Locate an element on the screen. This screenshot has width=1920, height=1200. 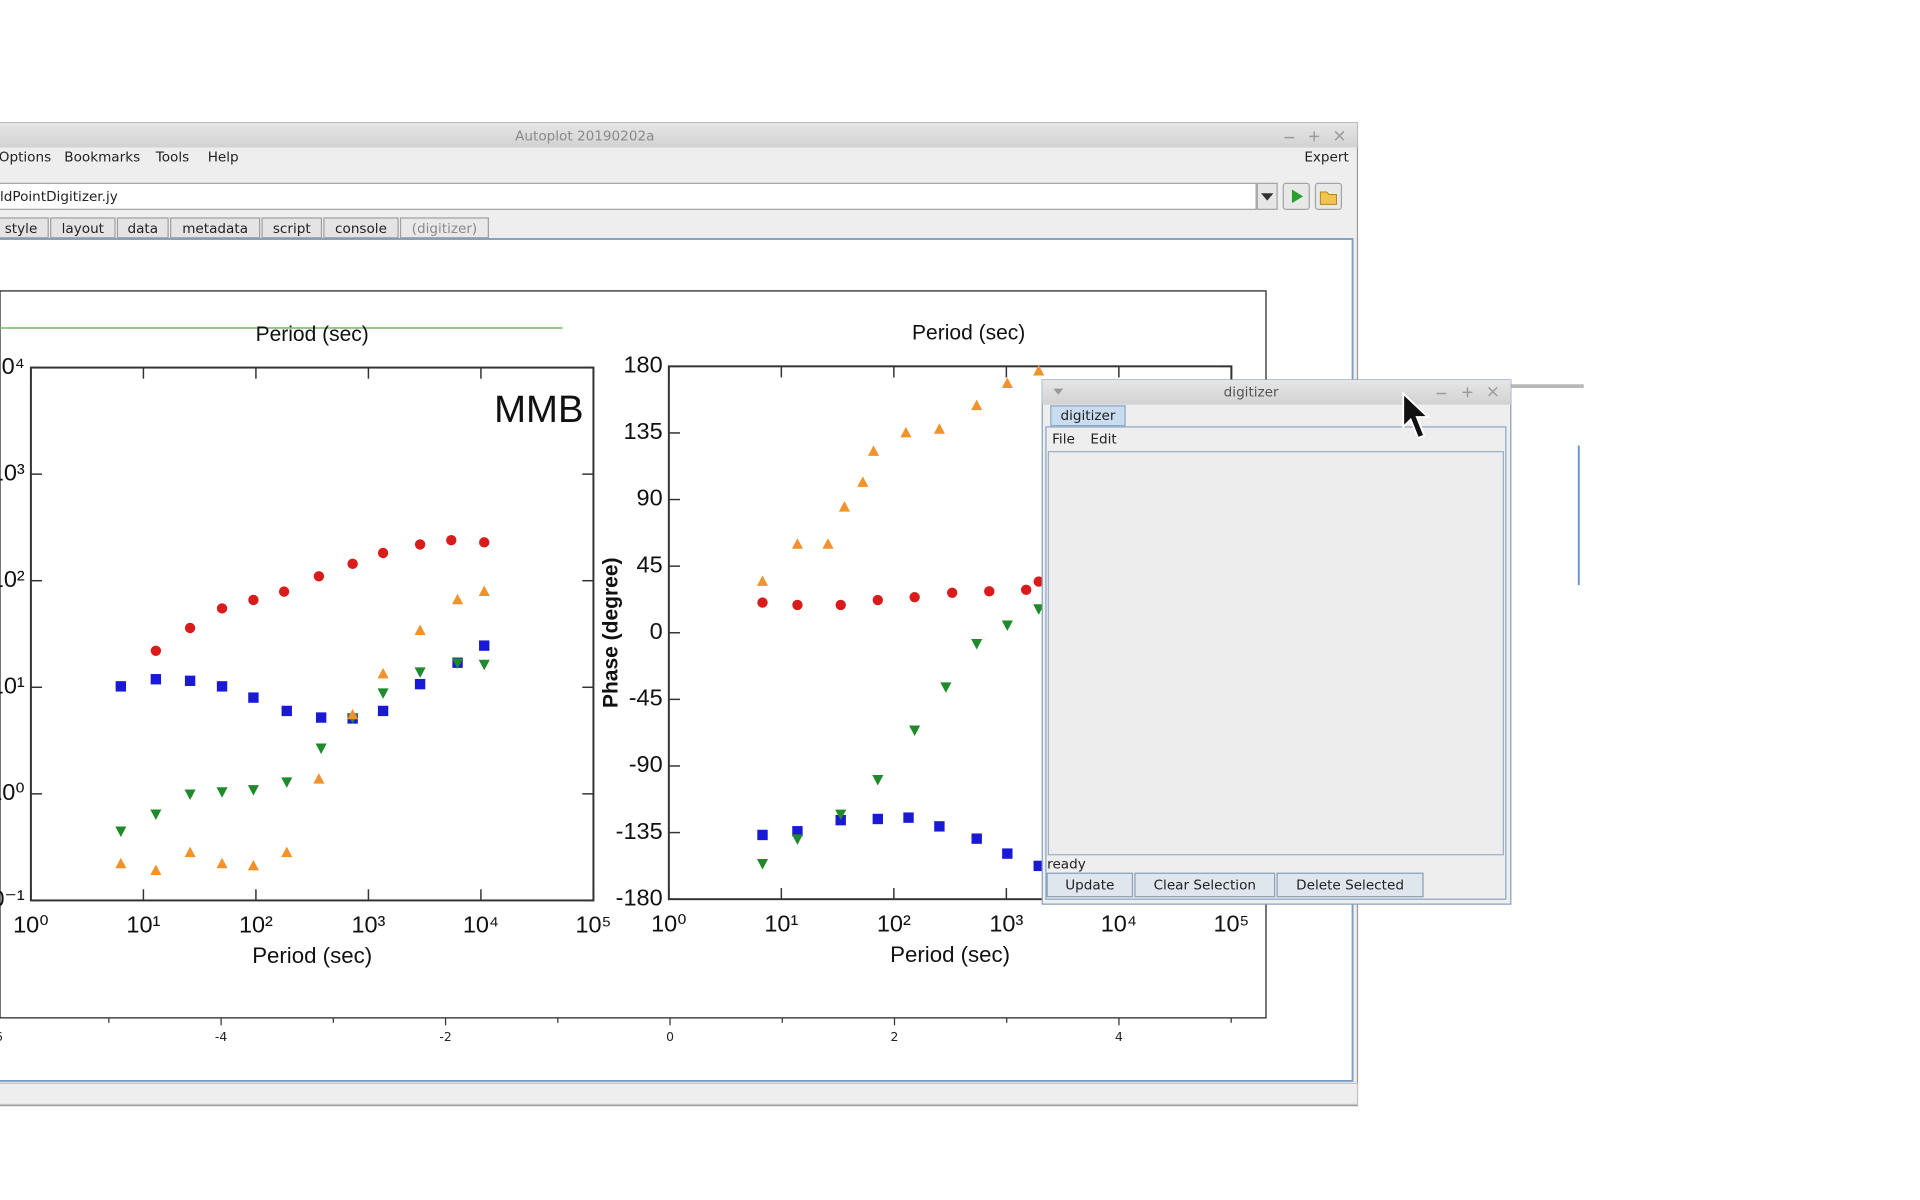
tab-label: script is located at coordinates (292, 229).